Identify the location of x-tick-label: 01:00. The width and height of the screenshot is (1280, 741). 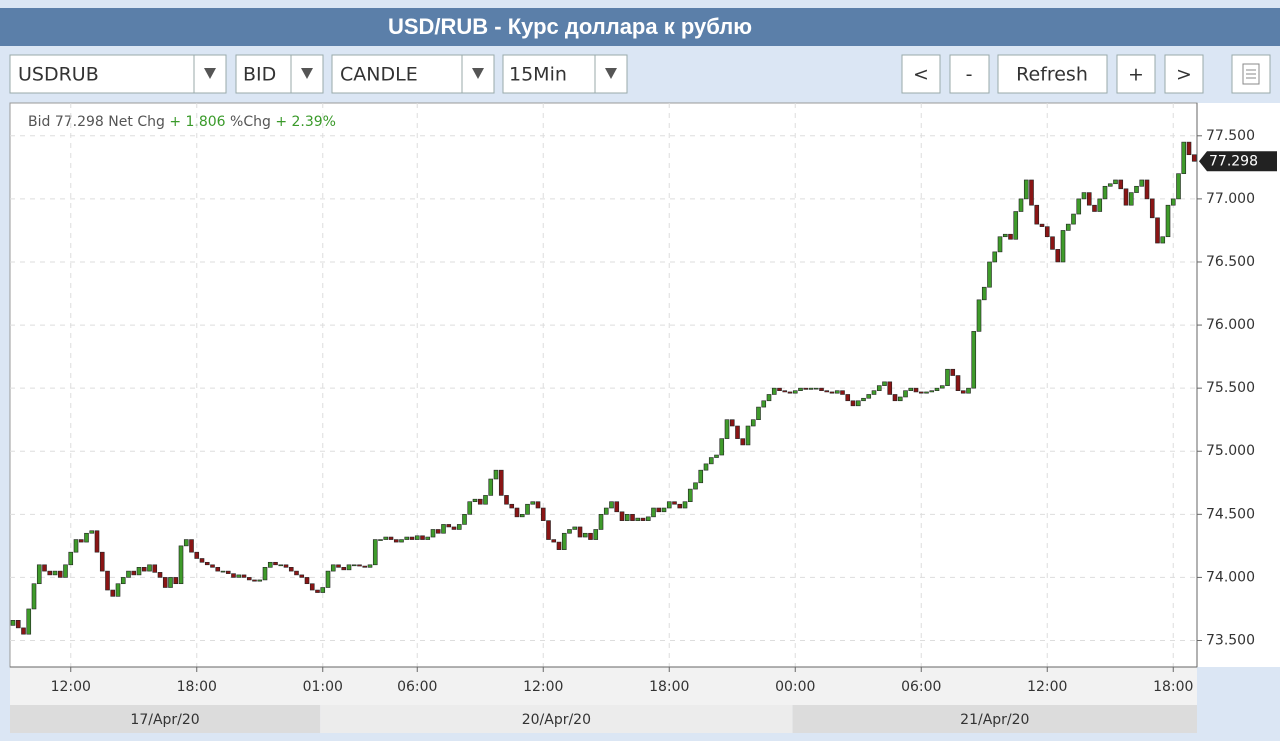
(323, 687).